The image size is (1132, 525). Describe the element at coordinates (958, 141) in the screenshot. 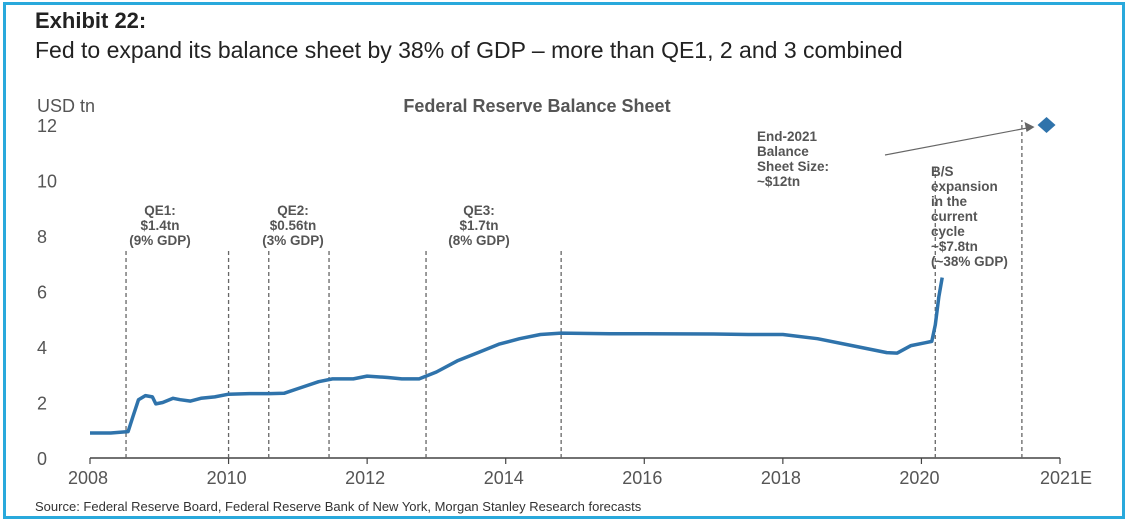

I see `forecast-arrow` at that location.